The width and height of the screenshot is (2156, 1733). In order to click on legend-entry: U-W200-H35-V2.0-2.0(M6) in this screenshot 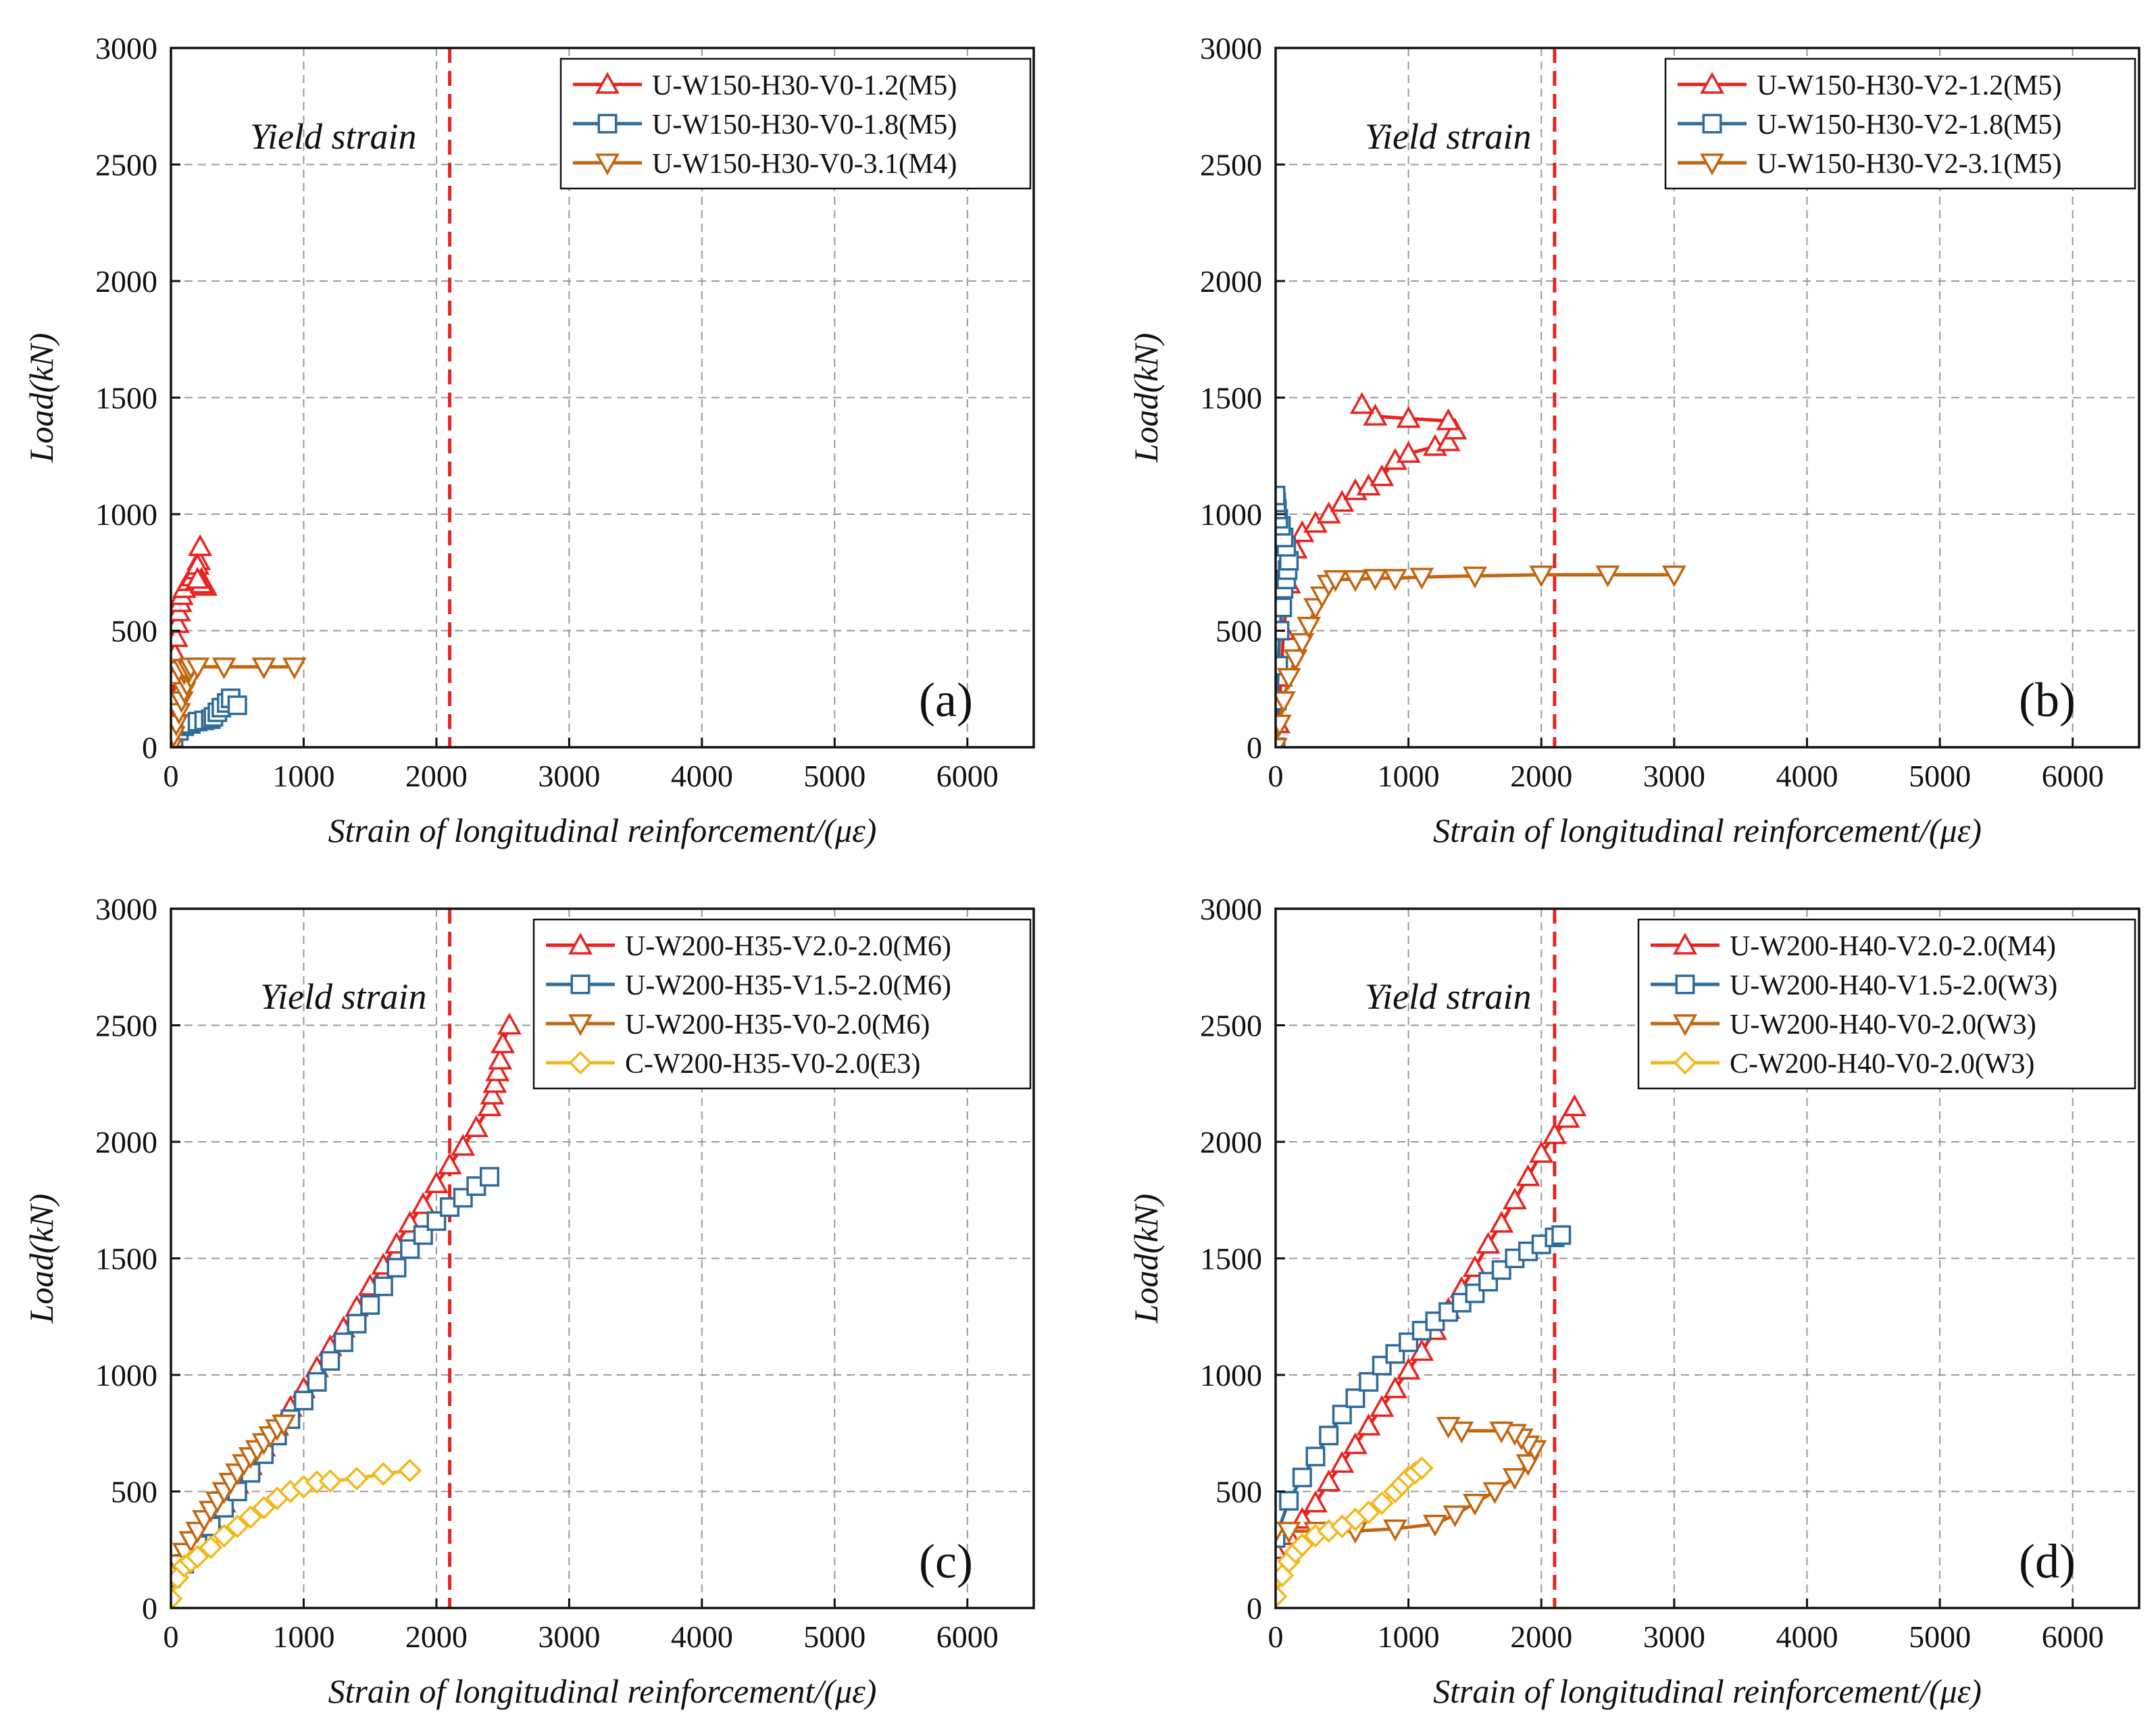, I will do `click(788, 947)`.